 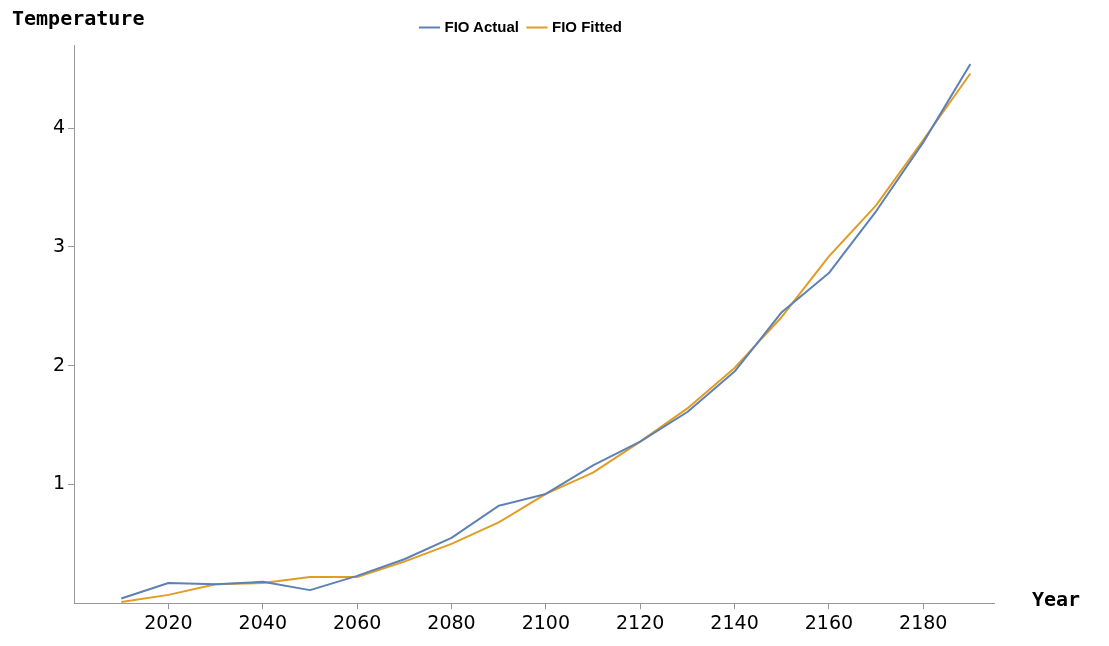 What do you see at coordinates (59, 363) in the screenshot?
I see `y-tick-label: 2` at bounding box center [59, 363].